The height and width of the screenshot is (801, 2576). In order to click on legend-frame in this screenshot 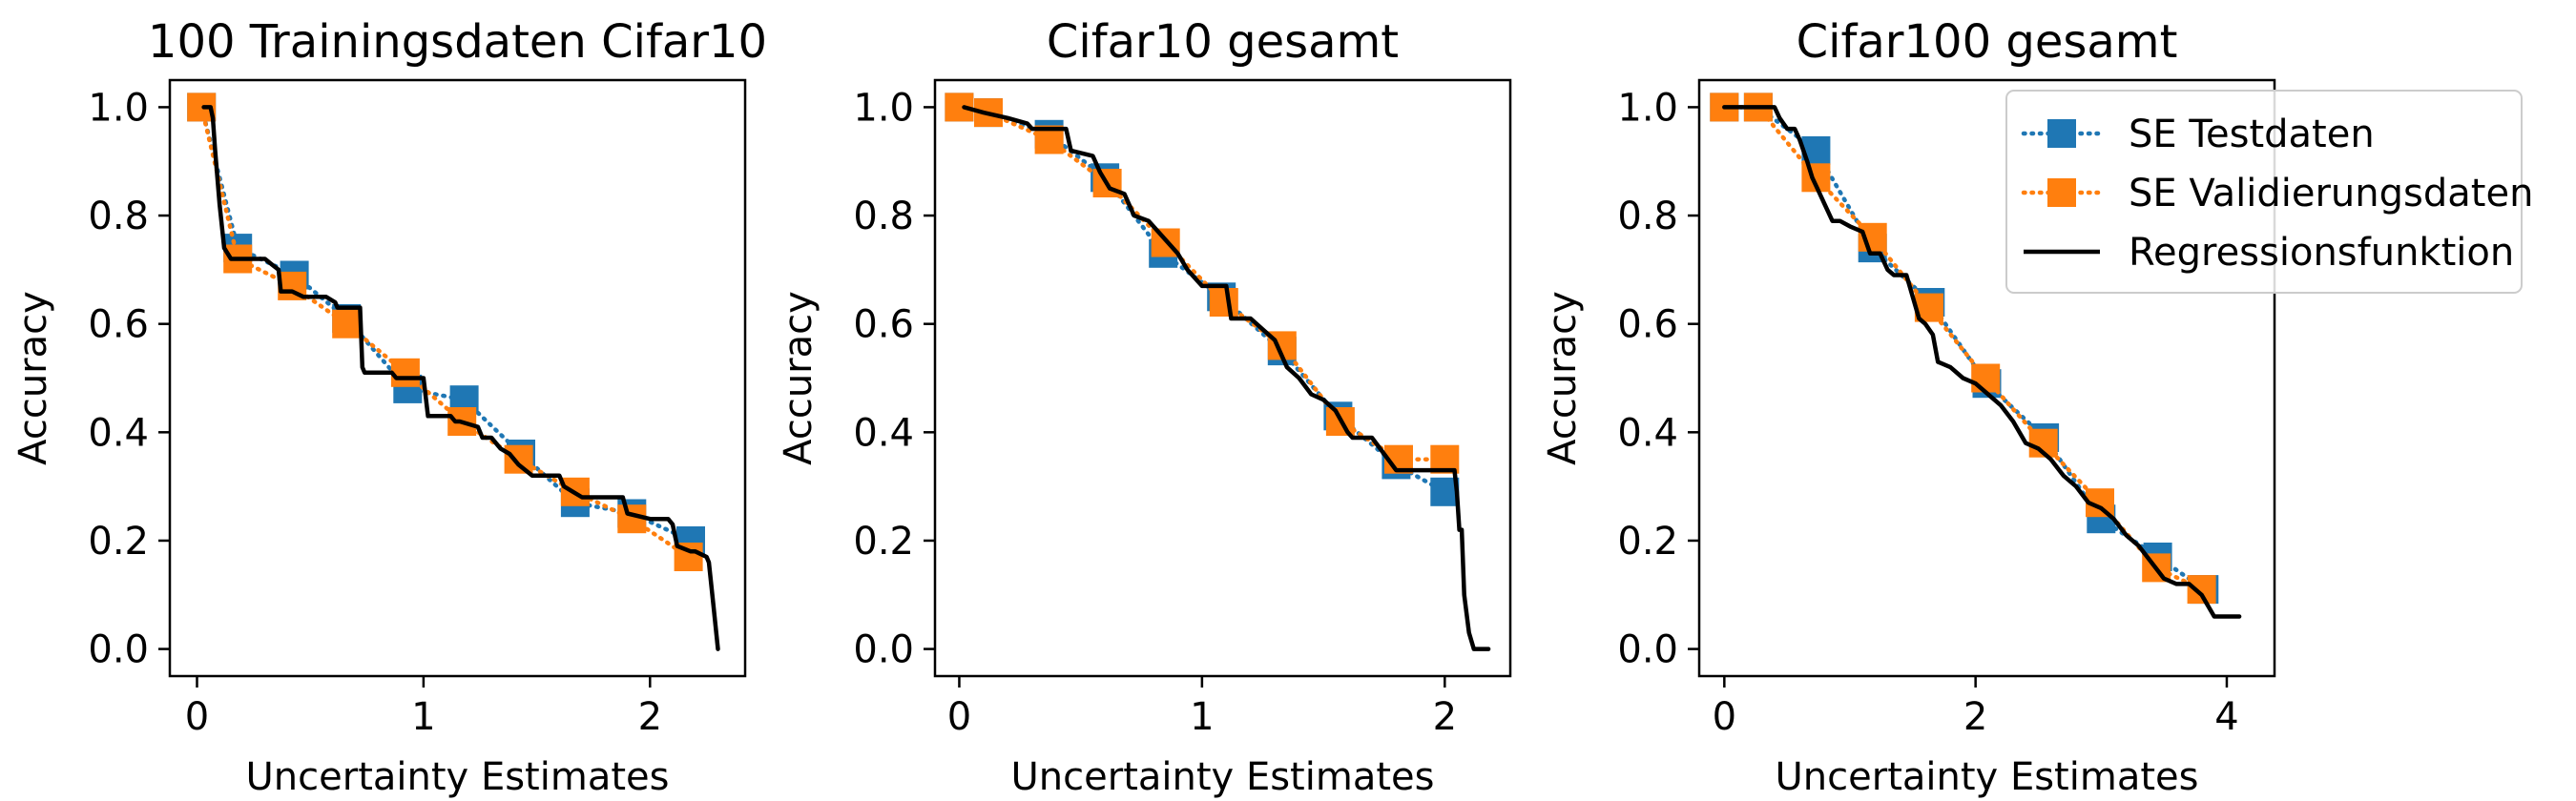, I will do `click(2264, 192)`.